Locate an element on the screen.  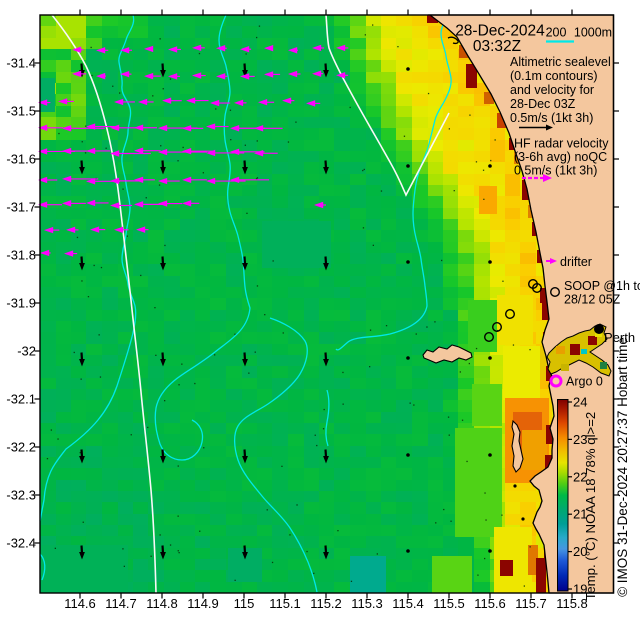
svg-text: 114.7 is located at coordinates (121, 603).